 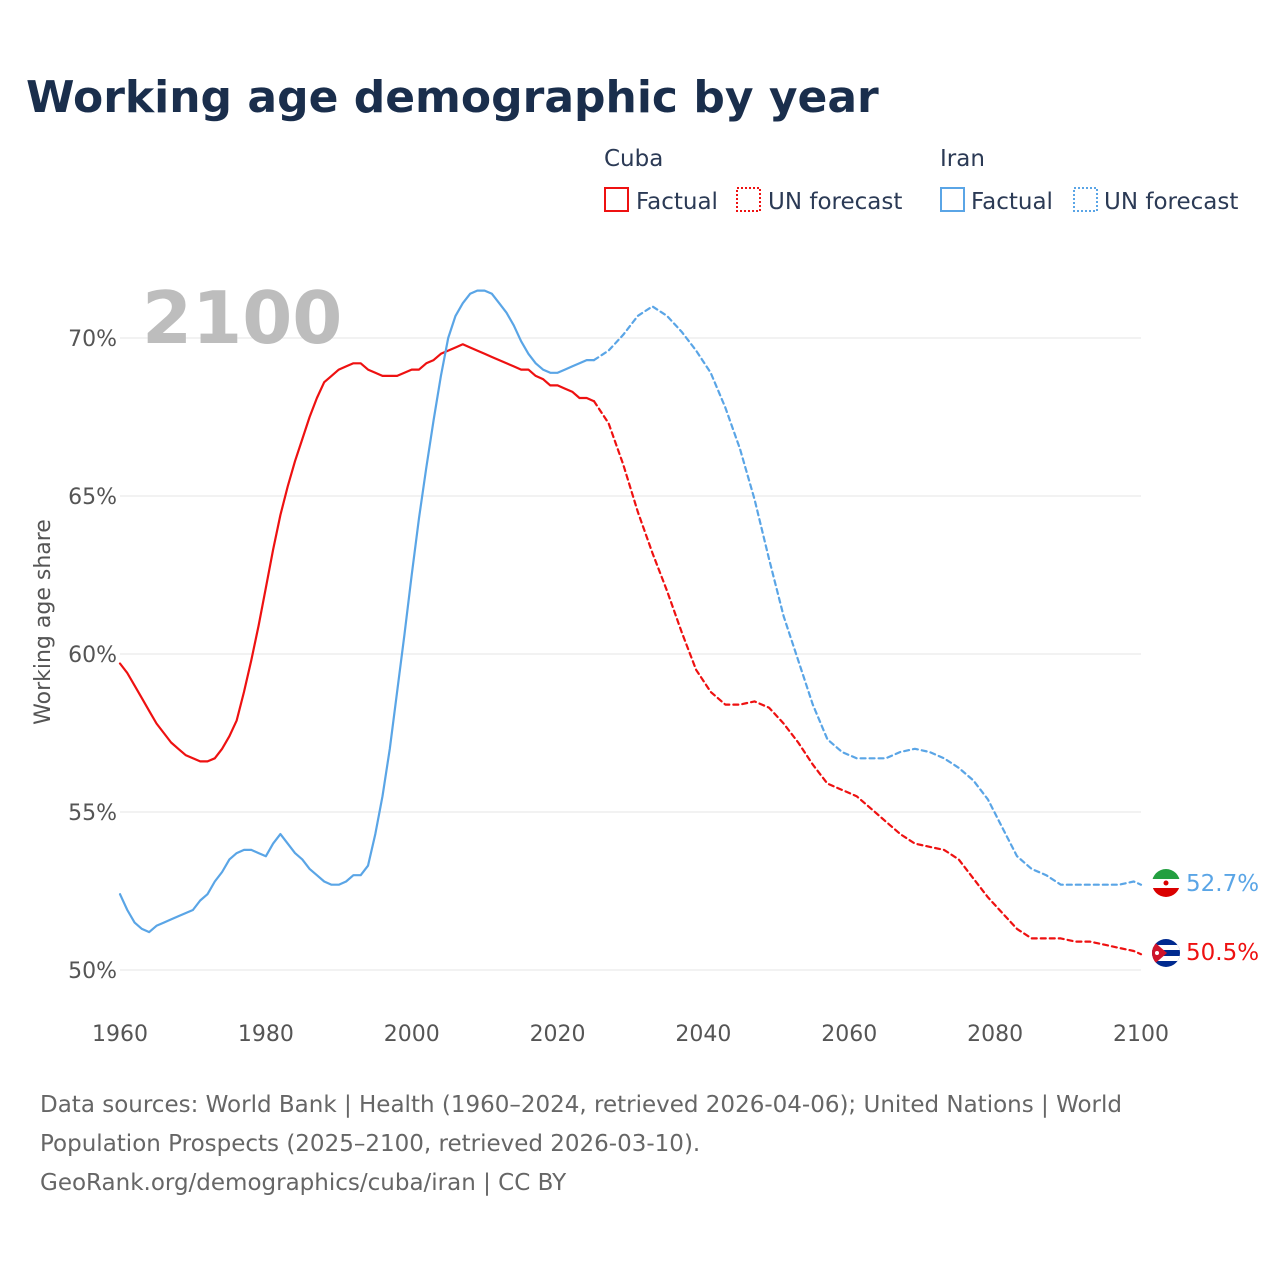 I want to click on x-tick-label: 1980, so click(x=266, y=1034).